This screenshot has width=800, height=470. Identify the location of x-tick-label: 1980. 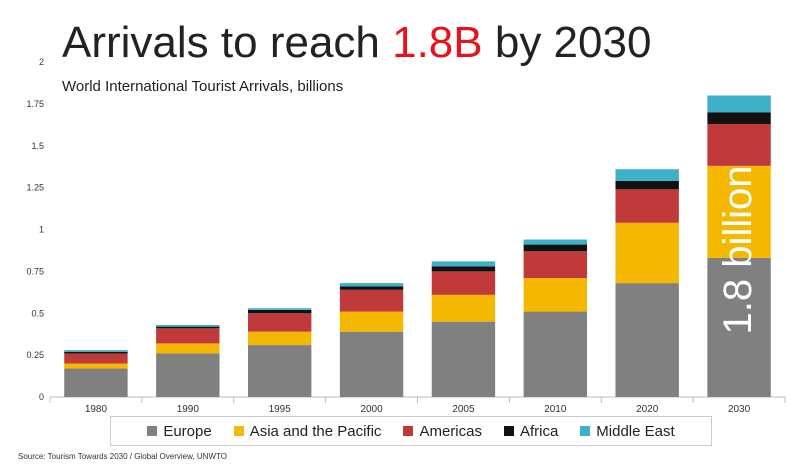
(96, 409).